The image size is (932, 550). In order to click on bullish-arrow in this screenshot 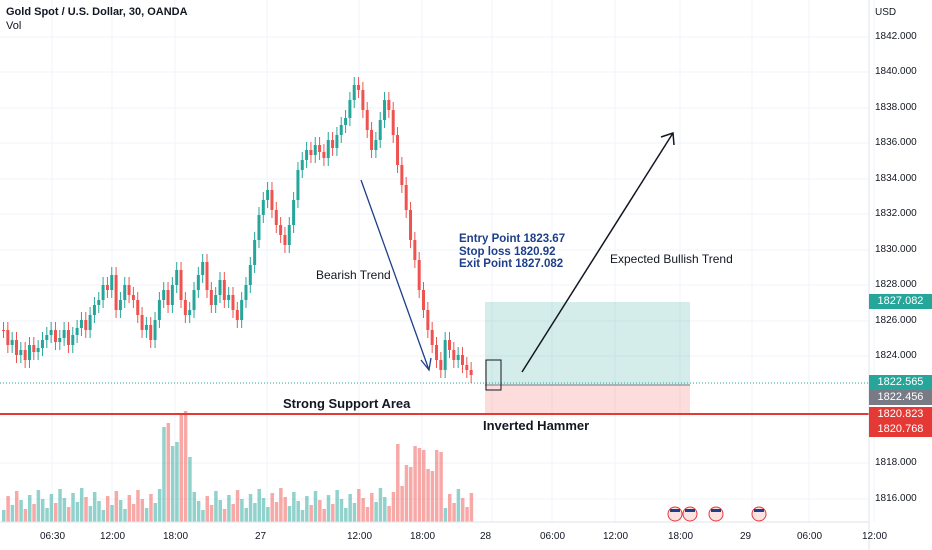, I will do `click(597, 252)`.